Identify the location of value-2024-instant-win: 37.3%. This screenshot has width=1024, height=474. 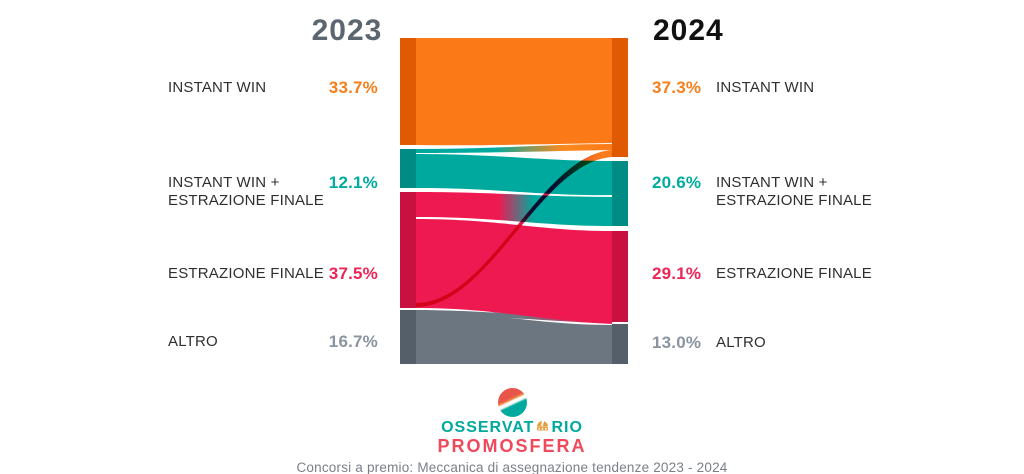
(677, 87).